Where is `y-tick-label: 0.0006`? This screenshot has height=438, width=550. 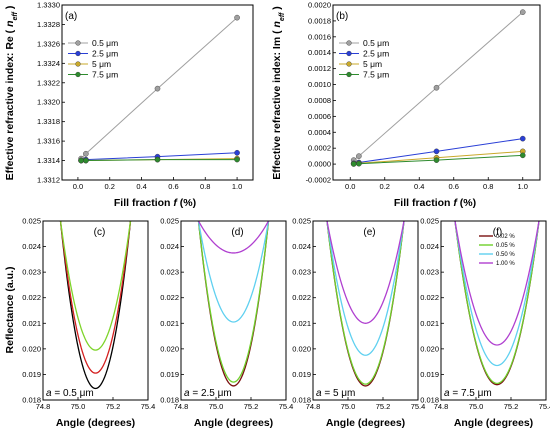 y-tick-label: 0.0006 is located at coordinates (319, 116).